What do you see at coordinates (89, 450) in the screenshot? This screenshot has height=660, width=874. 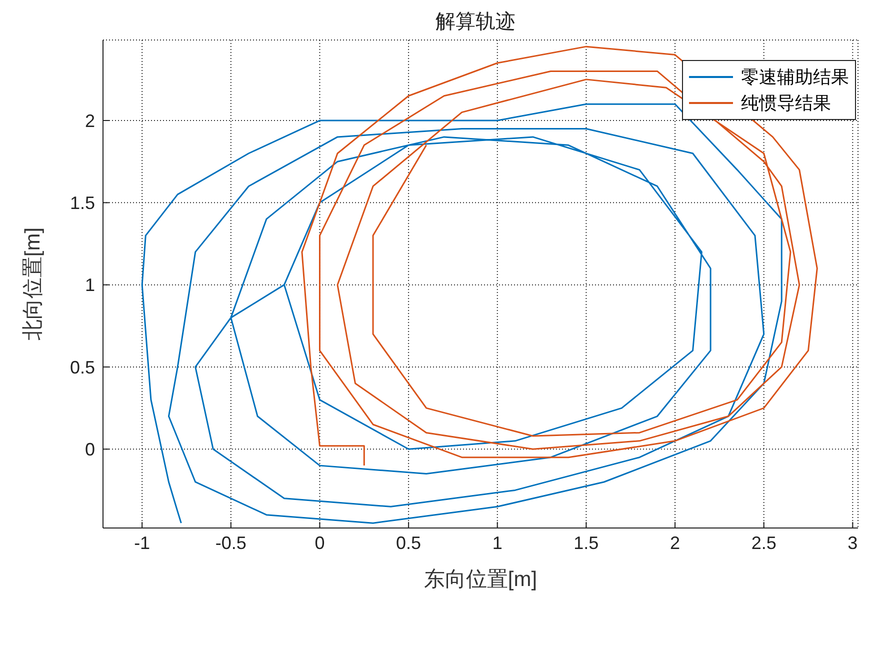 I see `y-tick-label: 0` at bounding box center [89, 450].